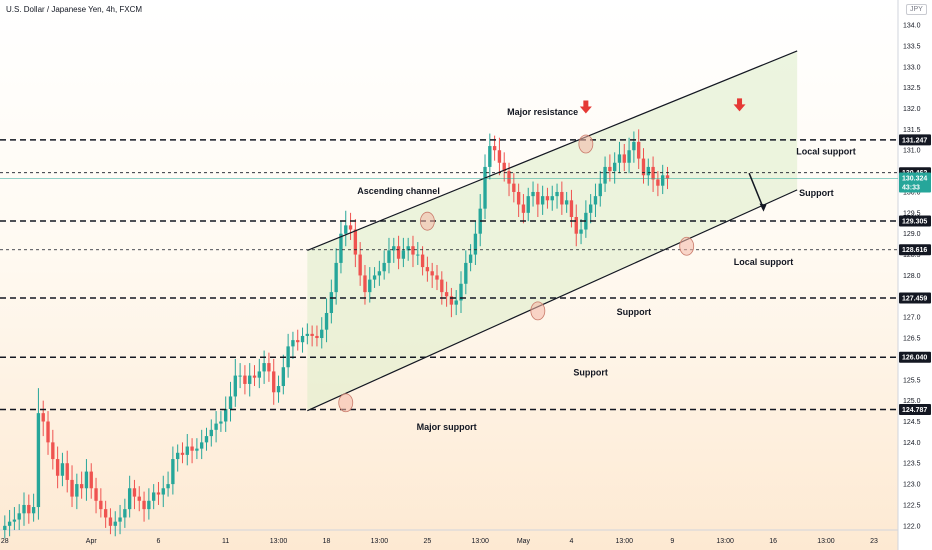  Describe the element at coordinates (572, 541) in the screenshot. I see `x-tick-label: 4` at that location.